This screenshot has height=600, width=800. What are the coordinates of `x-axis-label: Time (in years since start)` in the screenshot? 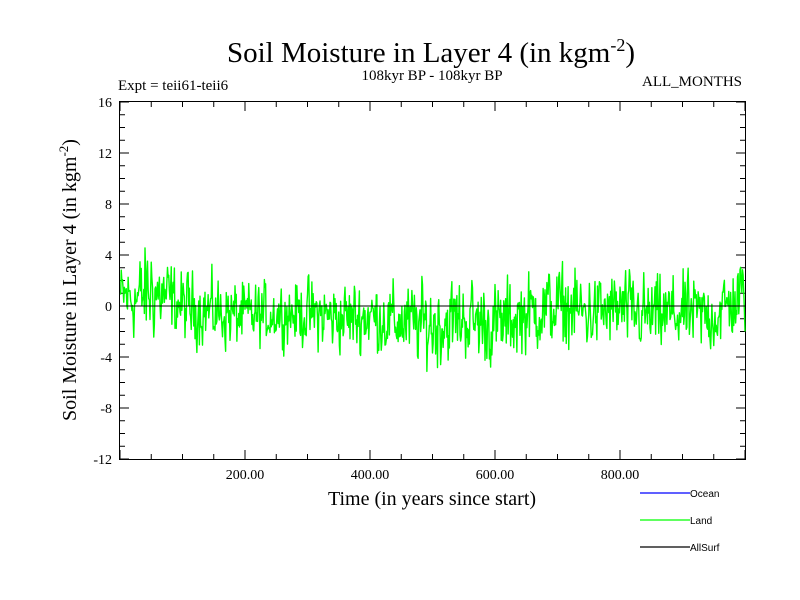 It's located at (432, 499).